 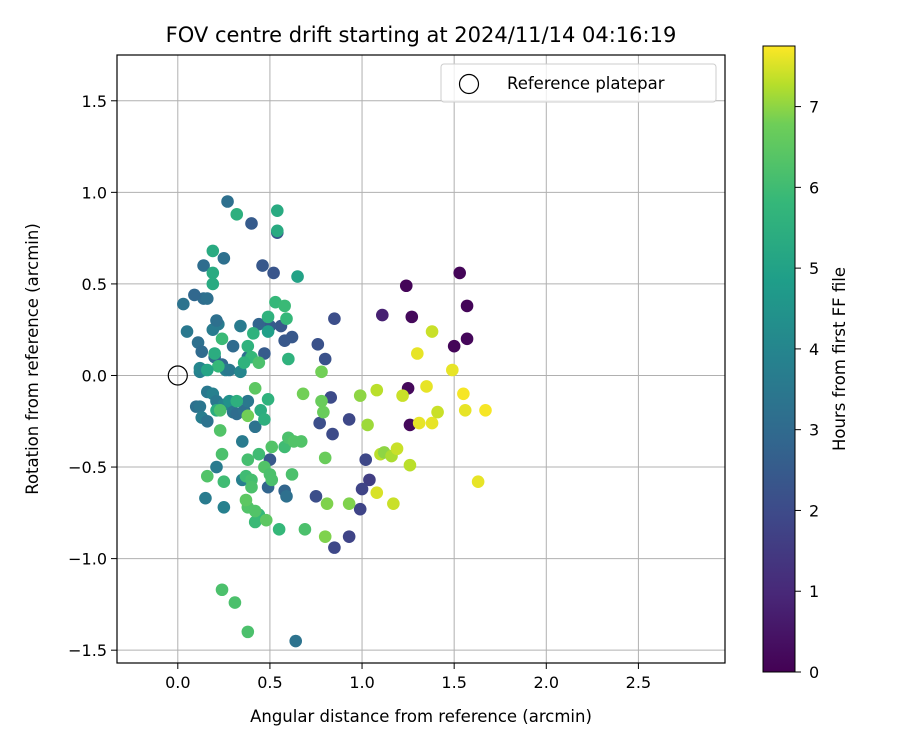 I want to click on x-tick-label: 2.0, so click(x=546, y=682).